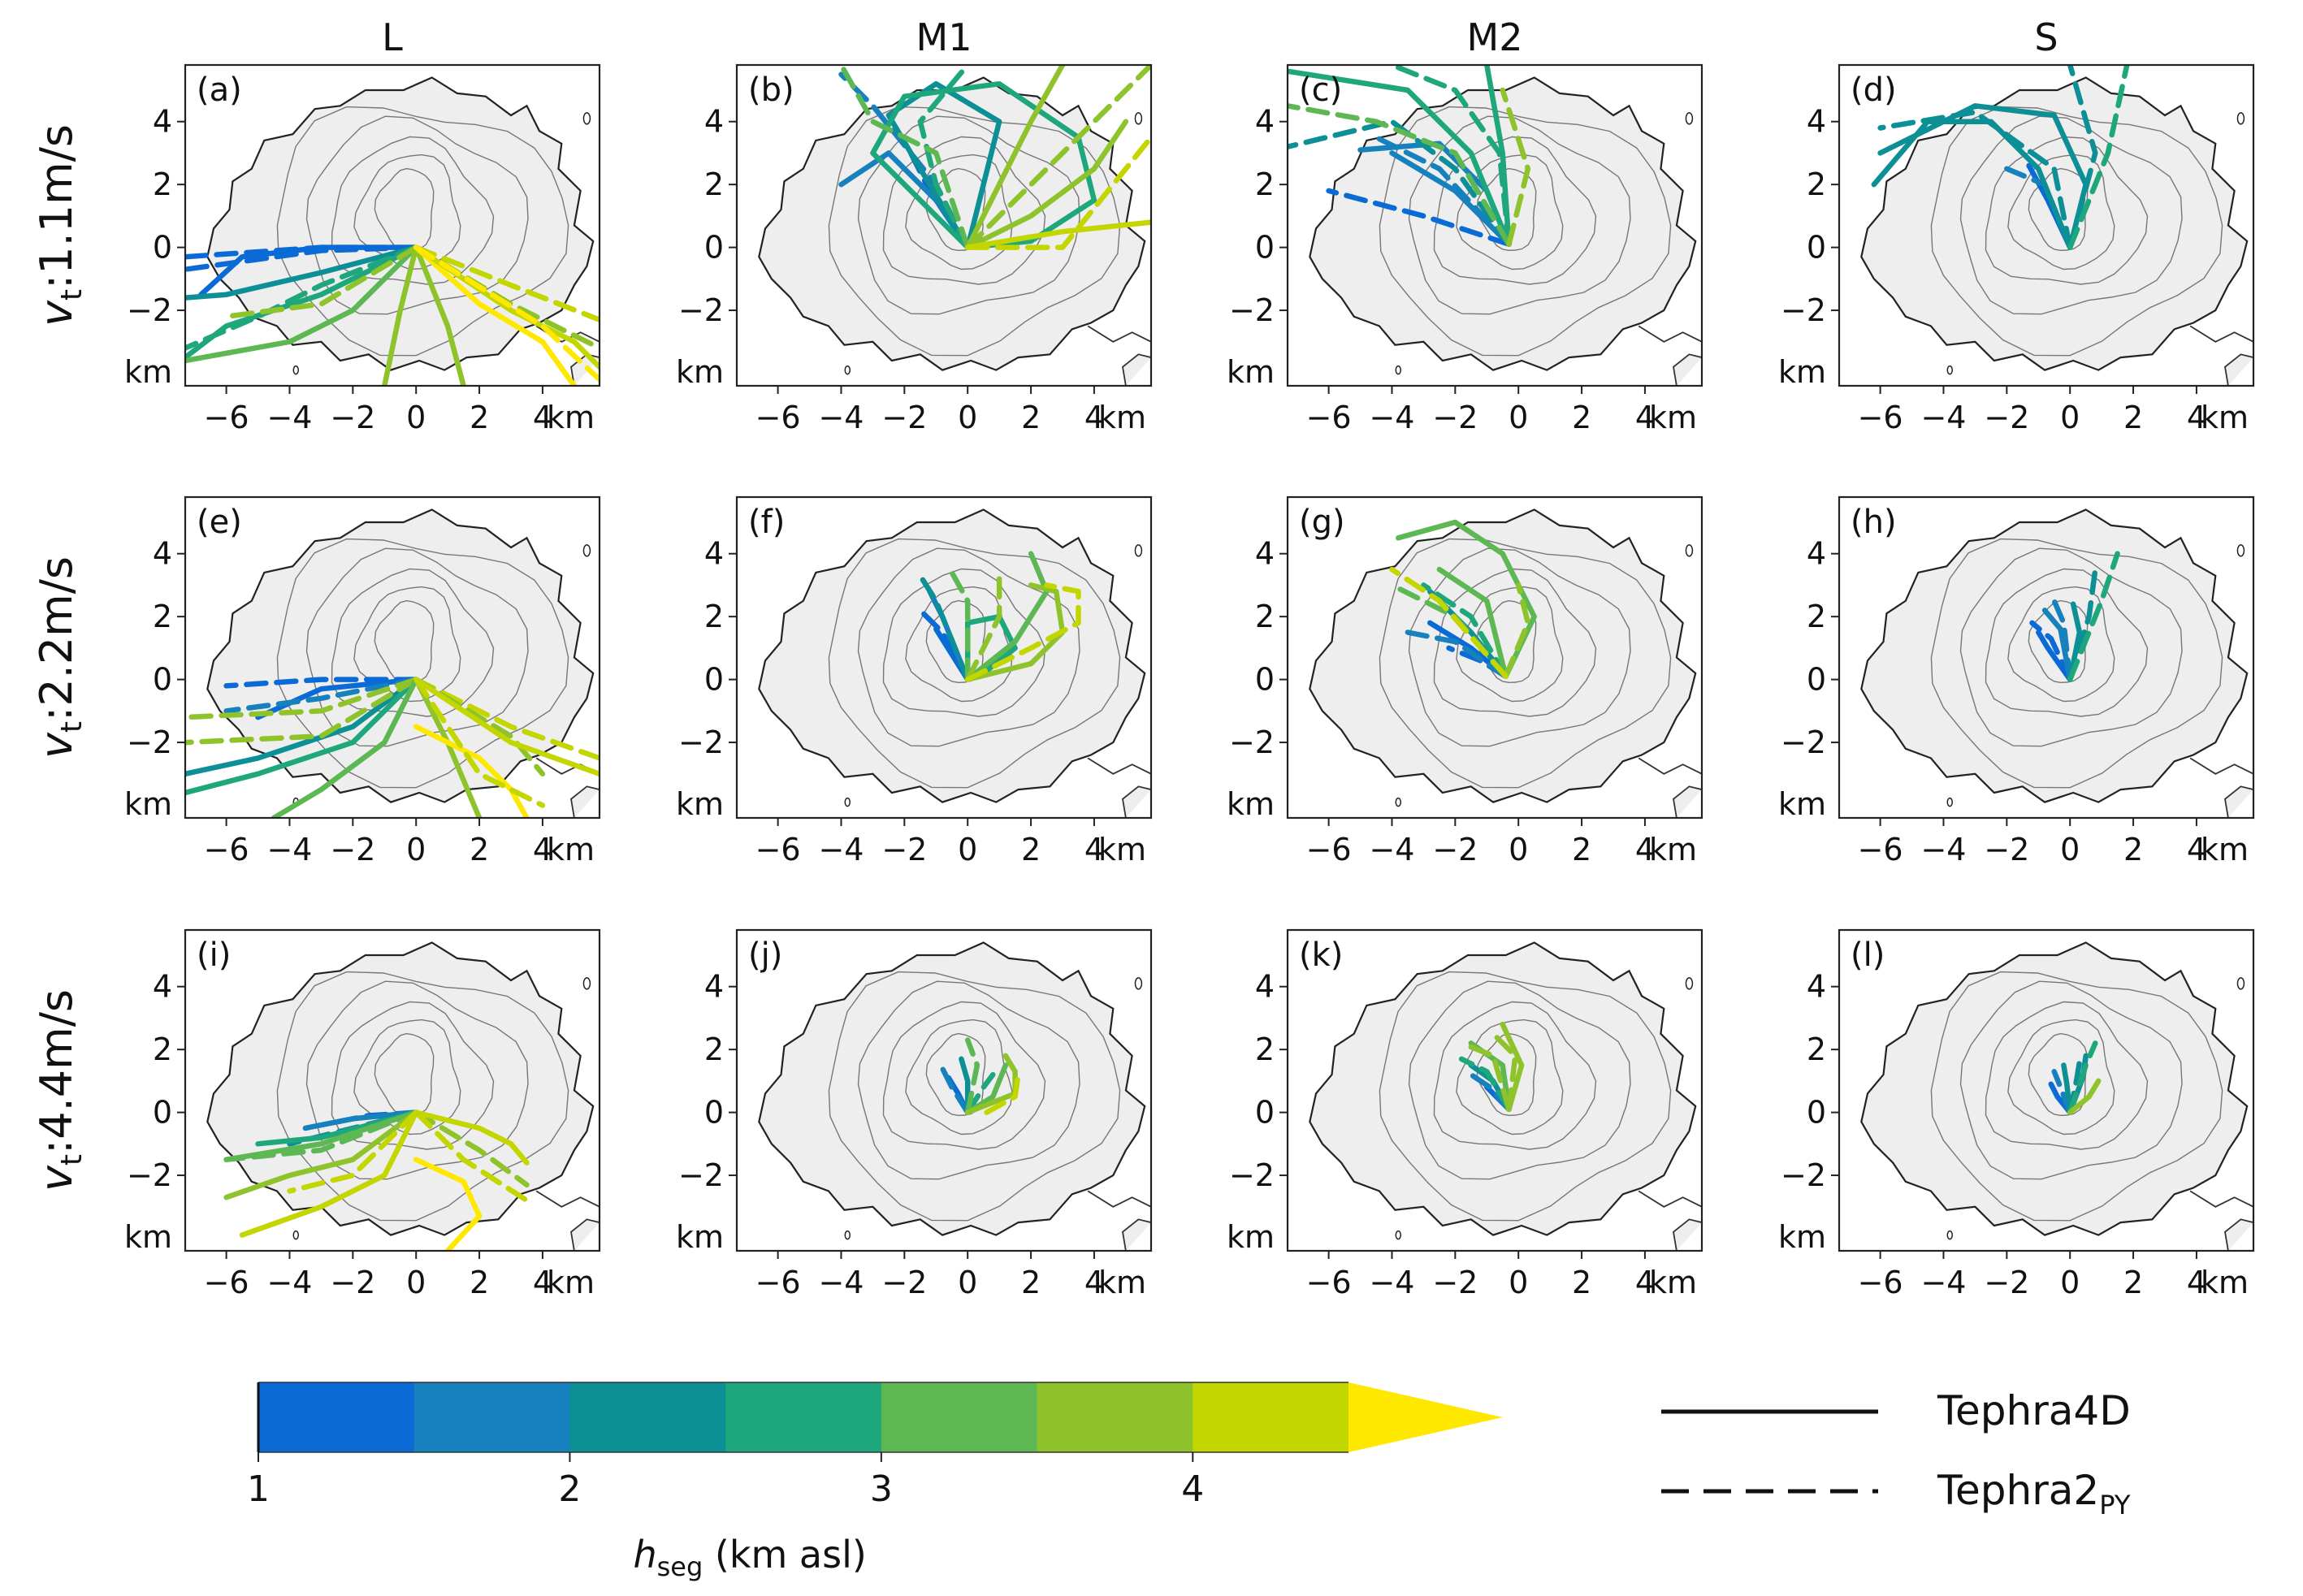 This screenshot has height=1596, width=2303. I want to click on colorbar-tick-label: 4, so click(1192, 1489).